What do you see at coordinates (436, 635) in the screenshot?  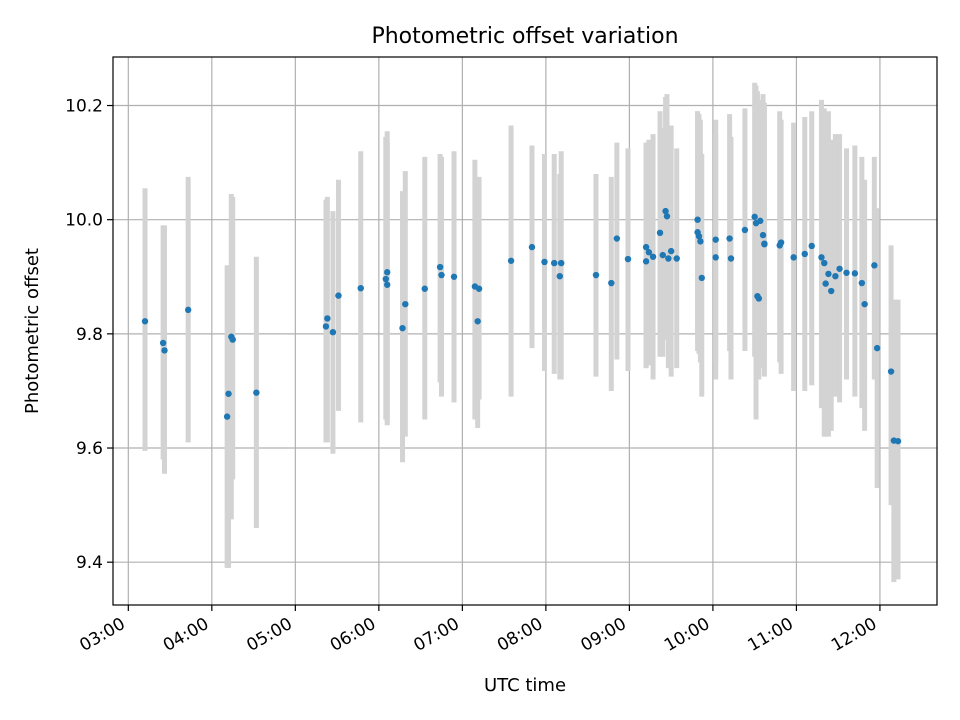 I see `x-tick-label: 07:00` at bounding box center [436, 635].